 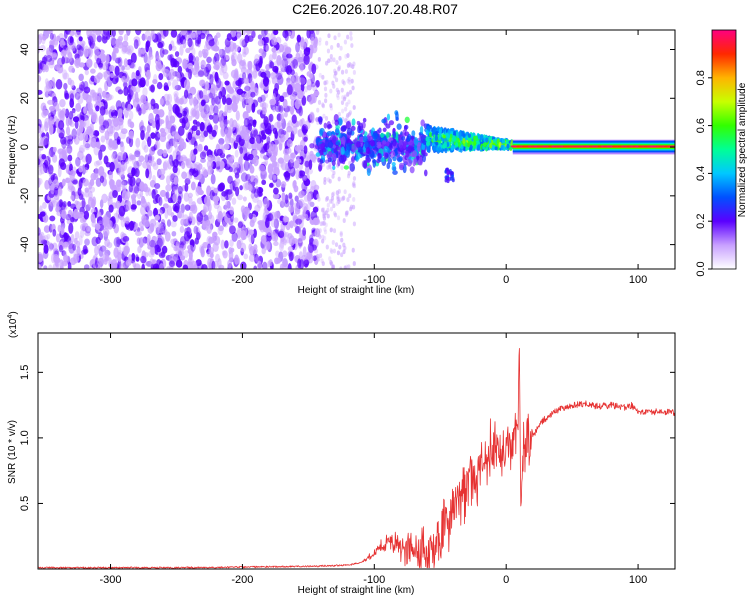 What do you see at coordinates (25, 437) in the screenshot?
I see `y-tick-label: 1.0` at bounding box center [25, 437].